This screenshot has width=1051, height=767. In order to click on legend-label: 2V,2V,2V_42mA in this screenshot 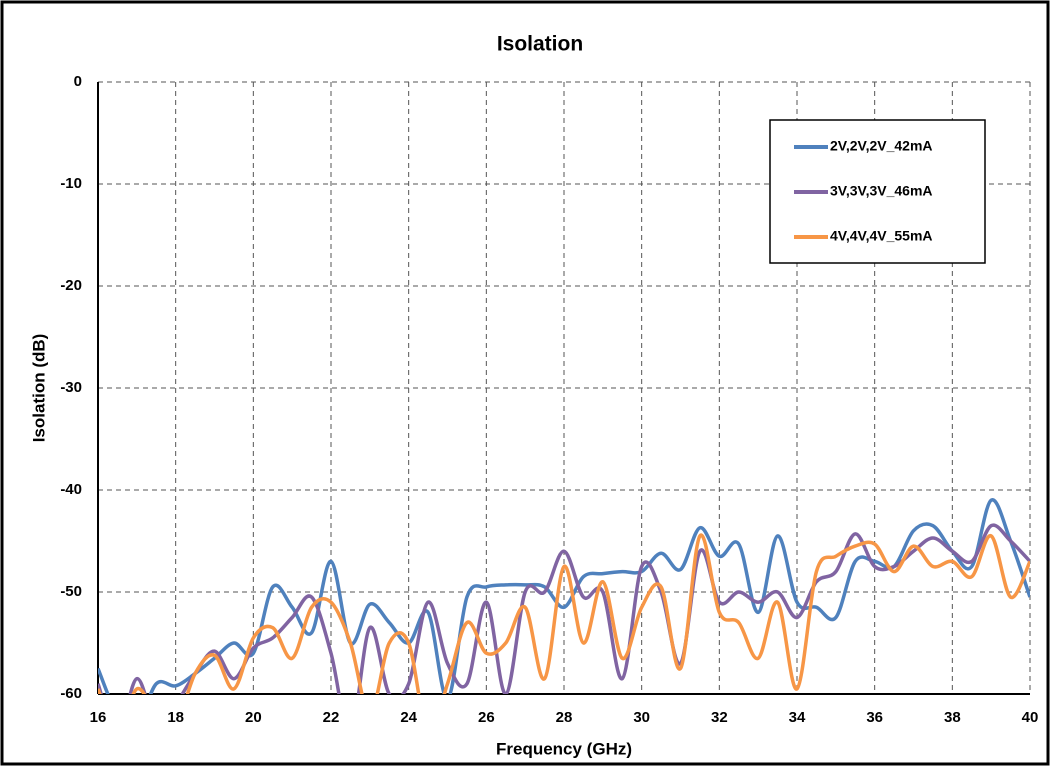, I will do `click(881, 146)`.